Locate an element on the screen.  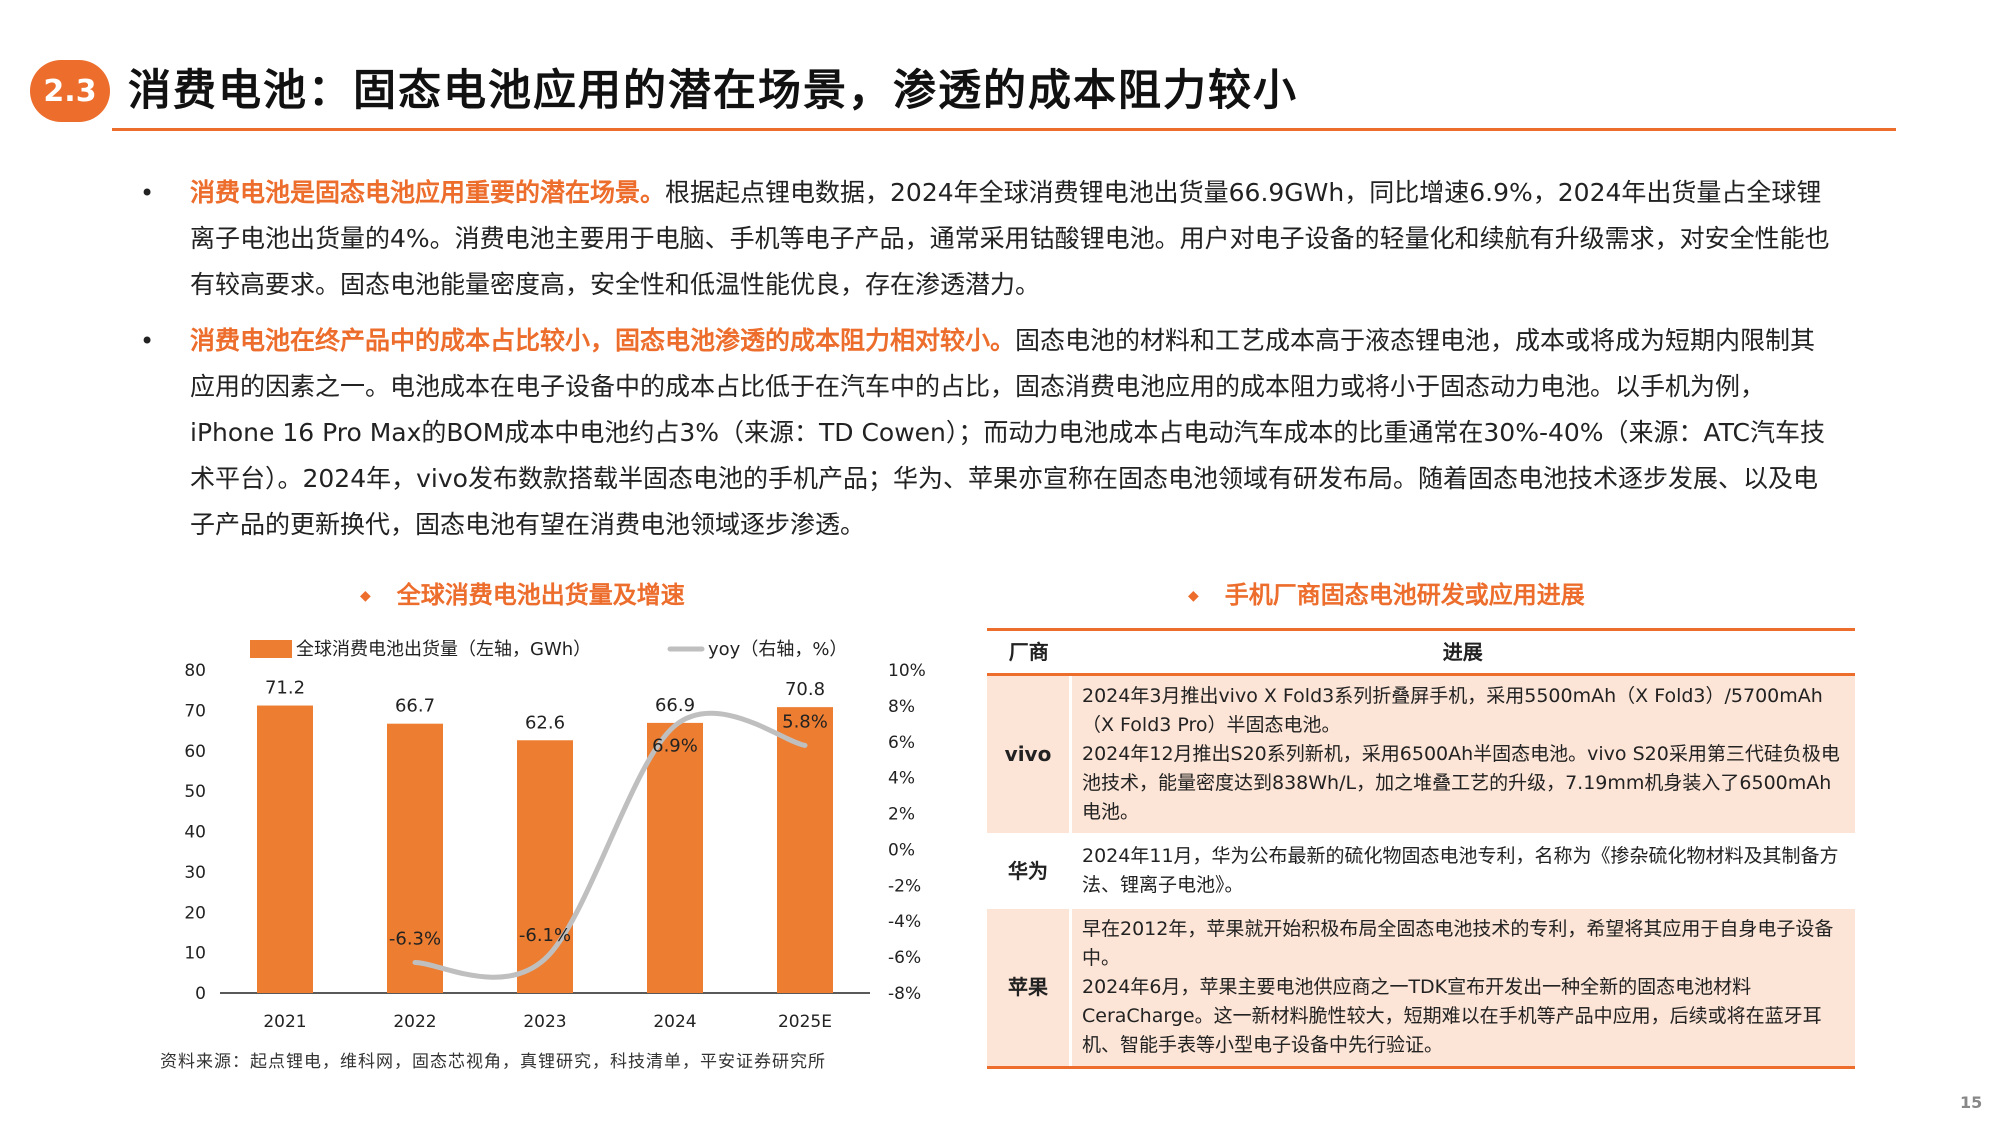
left-axis: 0 10 20 30 40 50 60 70 80 is located at coordinates (195, 832).